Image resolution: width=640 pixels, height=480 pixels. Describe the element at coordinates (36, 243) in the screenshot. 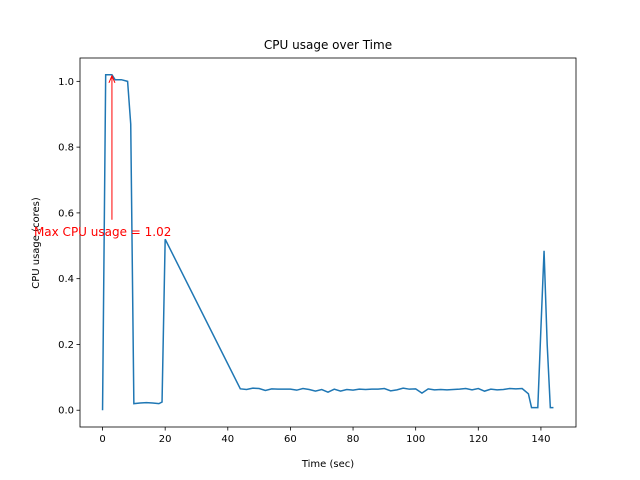

I see `y-axis-label: CPU usage (cores)` at that location.